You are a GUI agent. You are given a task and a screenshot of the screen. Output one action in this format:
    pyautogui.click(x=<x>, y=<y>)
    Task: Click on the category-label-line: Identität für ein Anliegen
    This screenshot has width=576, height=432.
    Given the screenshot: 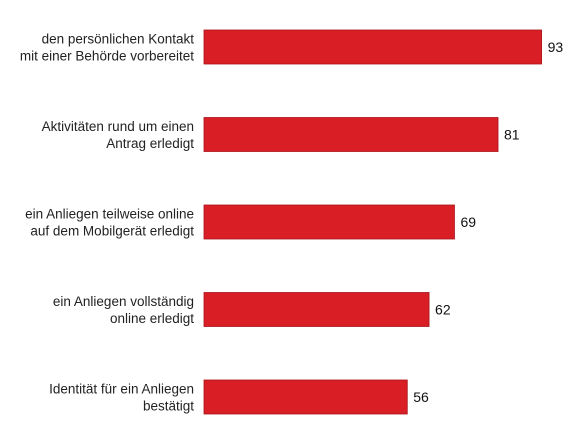 What is the action you would take?
    pyautogui.click(x=121, y=389)
    